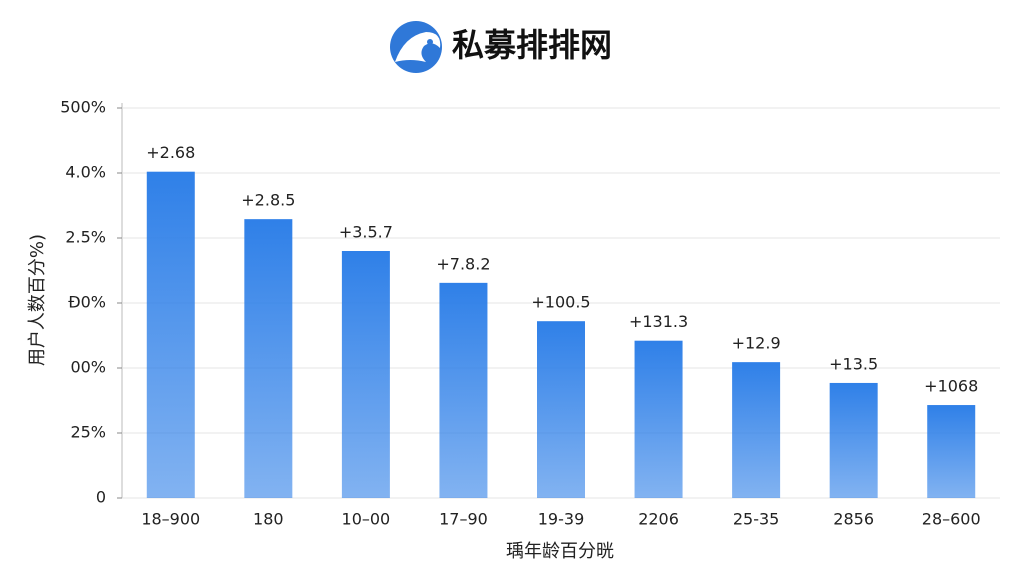  What do you see at coordinates (951, 386) in the screenshot?
I see `bar-annotation: +1068` at bounding box center [951, 386].